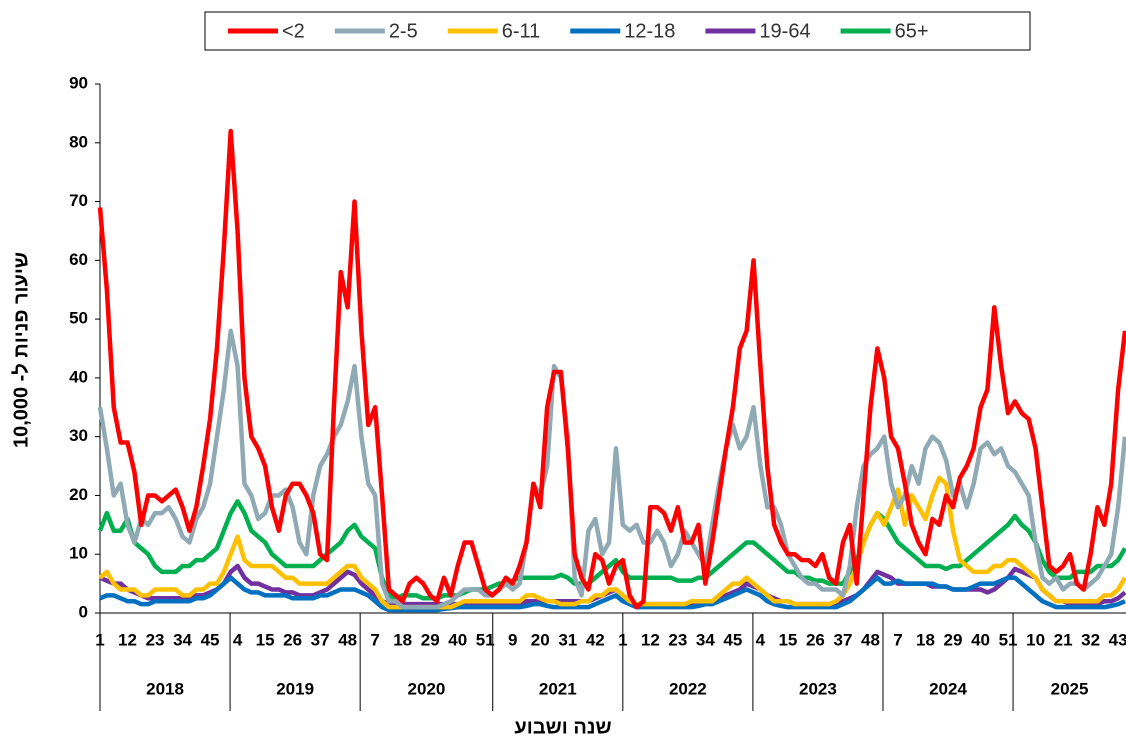 This screenshot has height=742, width=1126. What do you see at coordinates (567, 639) in the screenshot?
I see `x-tick-label: 31` at bounding box center [567, 639].